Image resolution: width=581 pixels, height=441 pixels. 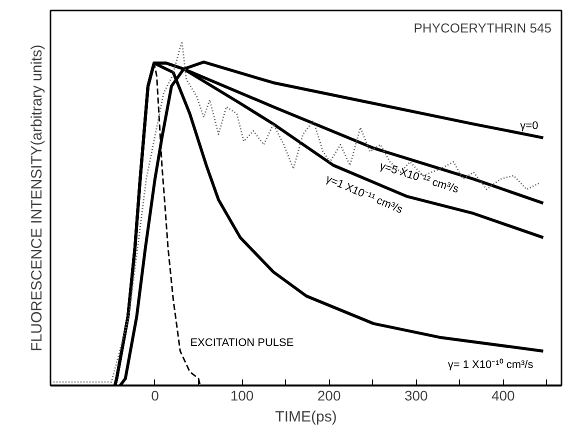 I want to click on series-label: EXCITATION PULSE, so click(x=242, y=343).